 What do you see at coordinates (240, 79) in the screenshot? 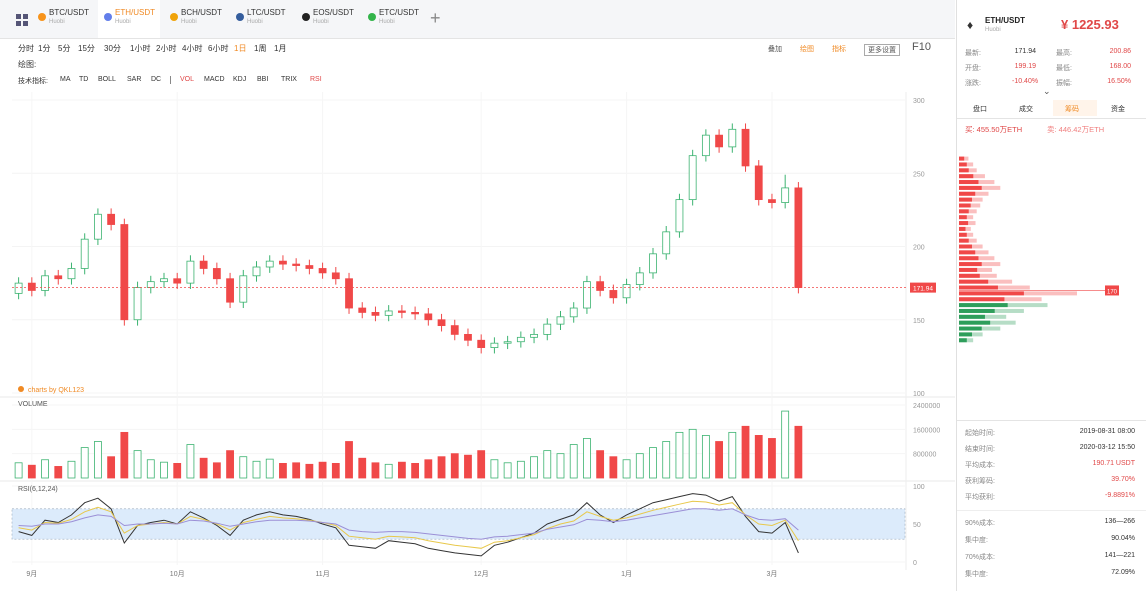
I see `indicator-button: KDJ` at bounding box center [240, 79].